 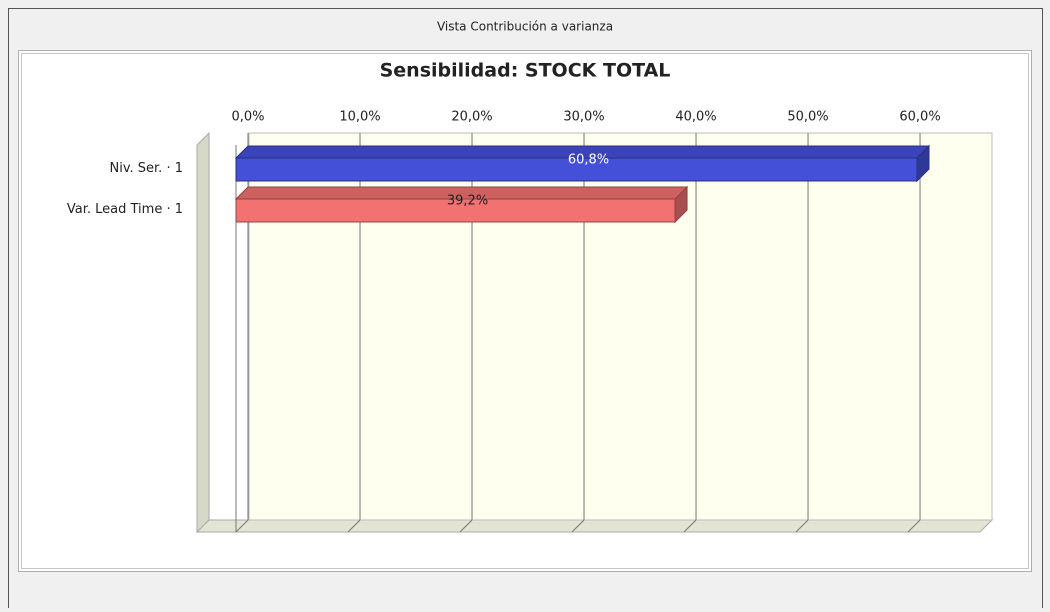 I want to click on window-title: Vista Contribución a varianza, so click(x=525, y=27).